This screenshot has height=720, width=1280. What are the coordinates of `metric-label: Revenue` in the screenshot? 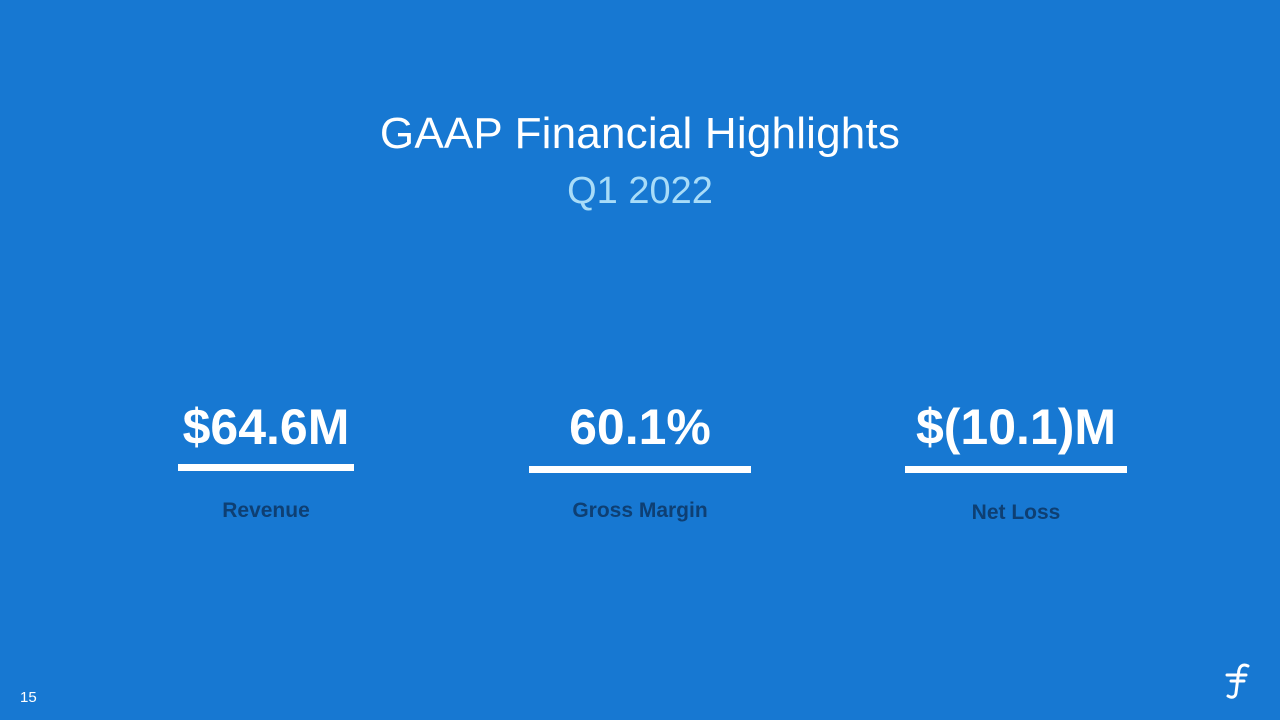 It's located at (266, 510).